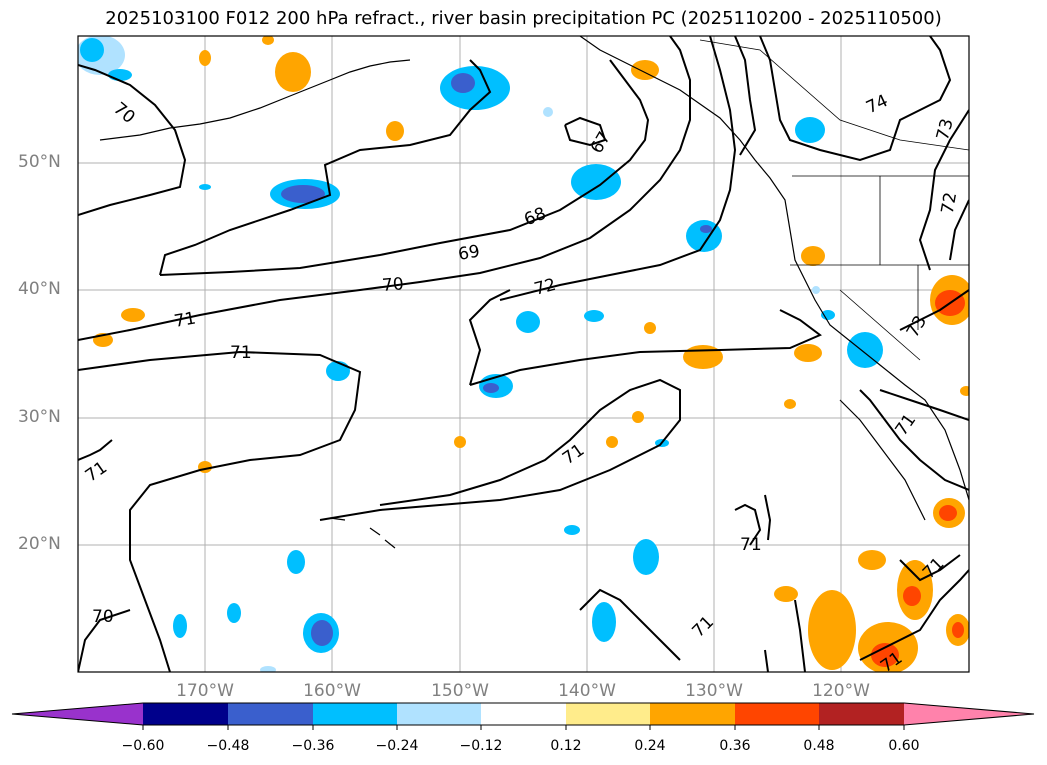 The width and height of the screenshot is (1047, 765). Describe the element at coordinates (228, 746) in the screenshot. I see `colorbar-tick-label: −0.48` at that location.